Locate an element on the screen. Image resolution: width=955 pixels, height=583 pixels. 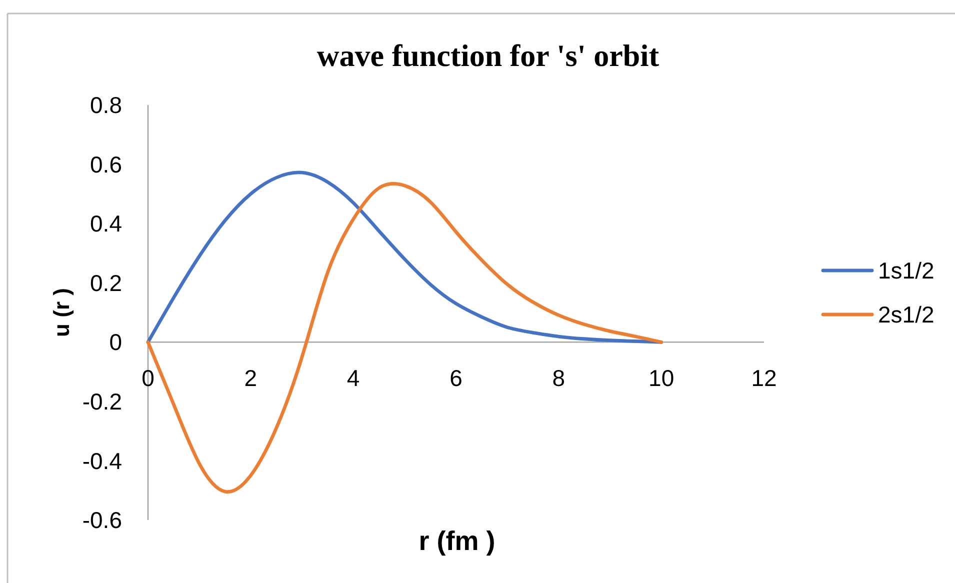
x-tick-label: 6 is located at coordinates (456, 378).